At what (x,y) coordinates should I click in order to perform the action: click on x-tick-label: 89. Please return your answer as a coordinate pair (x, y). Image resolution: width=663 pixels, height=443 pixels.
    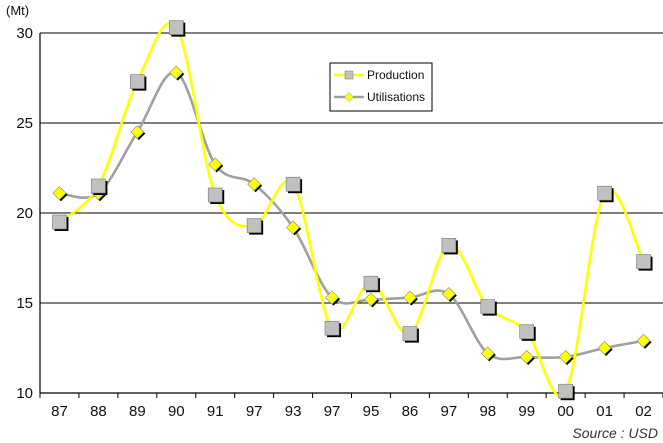
    Looking at the image, I should click on (137, 411).